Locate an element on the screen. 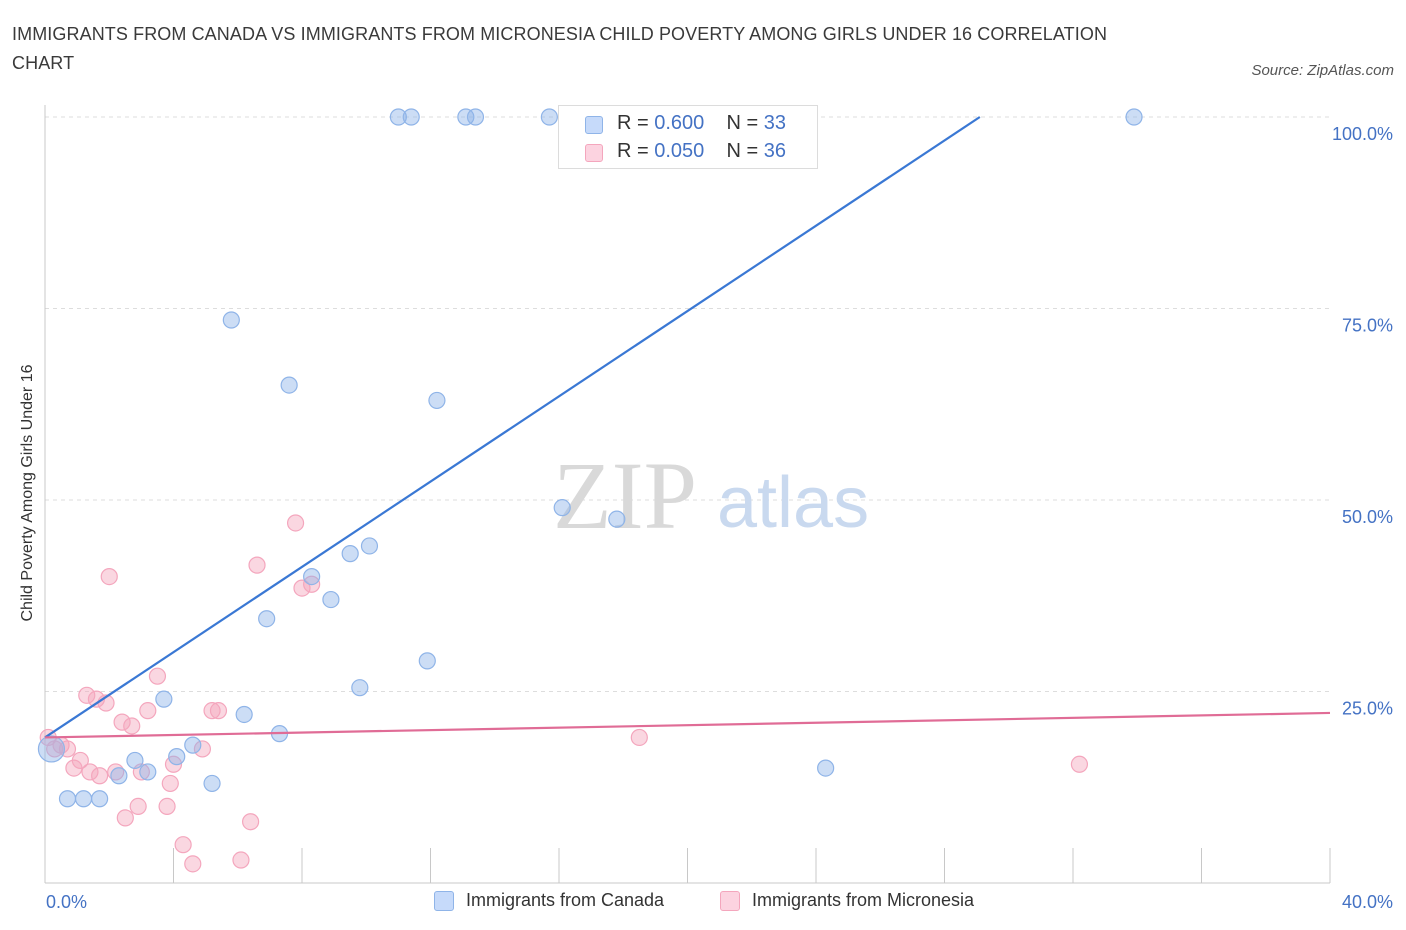 The image size is (1406, 930). watermark-zip: ZIP is located at coordinates (625, 495).